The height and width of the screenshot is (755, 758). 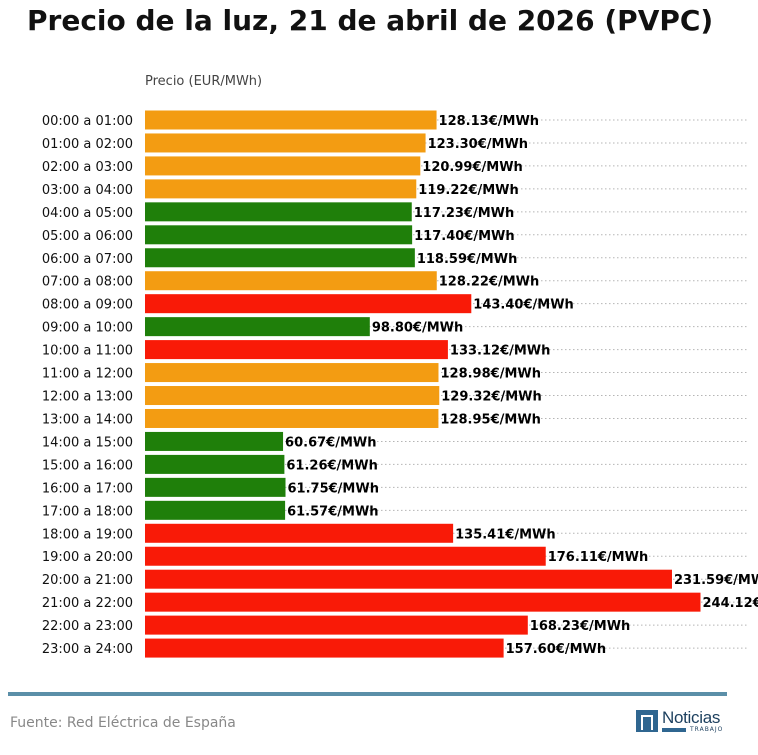 What do you see at coordinates (464, 236) in the screenshot?
I see `data-label: 117.40€/MWh` at bounding box center [464, 236].